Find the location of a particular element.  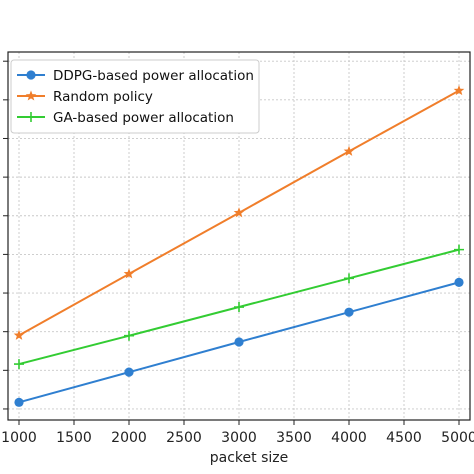

x-tick-label: 4500 is located at coordinates (404, 438).